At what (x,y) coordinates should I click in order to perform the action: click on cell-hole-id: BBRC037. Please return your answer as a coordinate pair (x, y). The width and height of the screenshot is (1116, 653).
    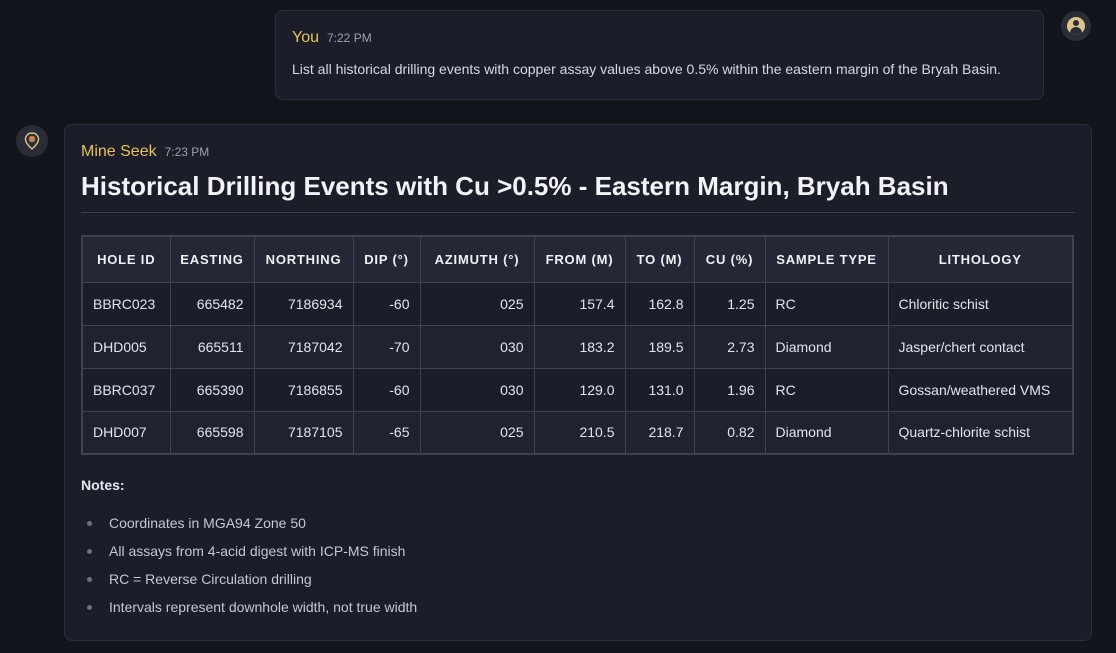
    Looking at the image, I should click on (126, 389).